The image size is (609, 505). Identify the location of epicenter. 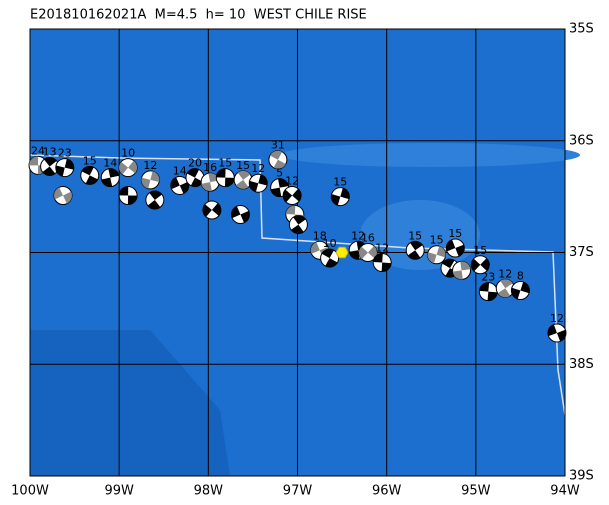
(342, 252).